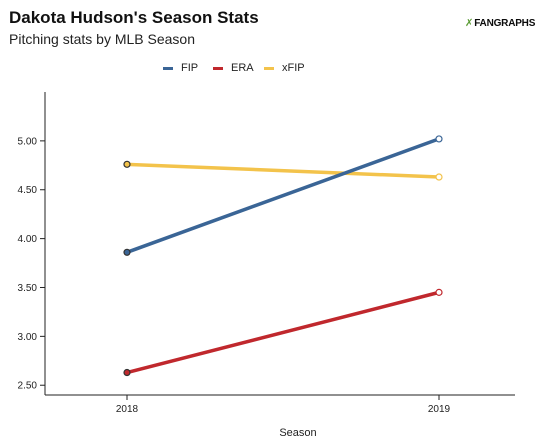 The width and height of the screenshot is (547, 448). I want to click on legend: FIP ERA xFIP, so click(273, 70).